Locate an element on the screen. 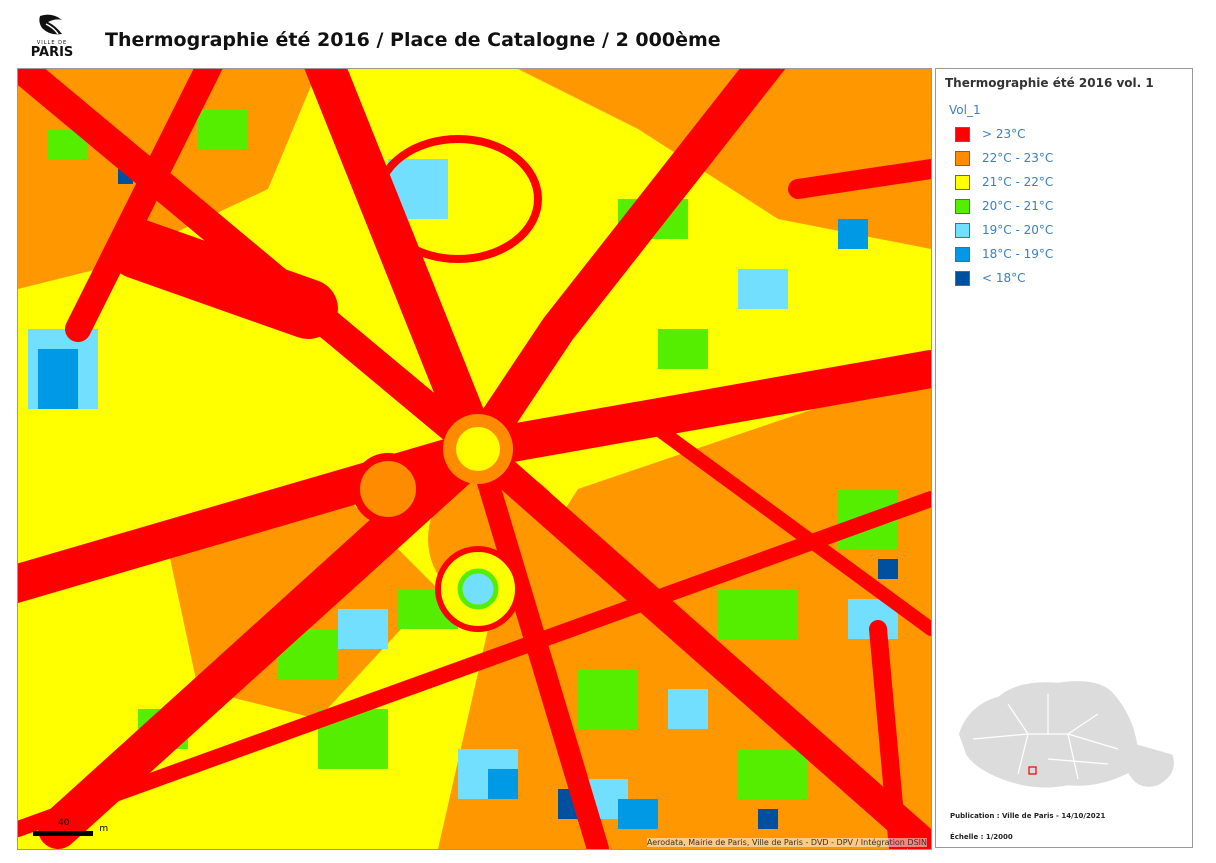 The image size is (1216, 863). logo-text: PARIS is located at coordinates (52, 52).